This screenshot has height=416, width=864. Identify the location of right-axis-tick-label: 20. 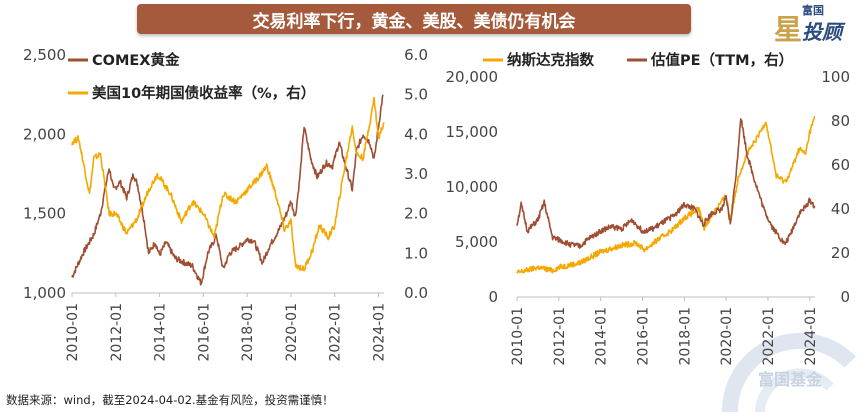
(840, 253).